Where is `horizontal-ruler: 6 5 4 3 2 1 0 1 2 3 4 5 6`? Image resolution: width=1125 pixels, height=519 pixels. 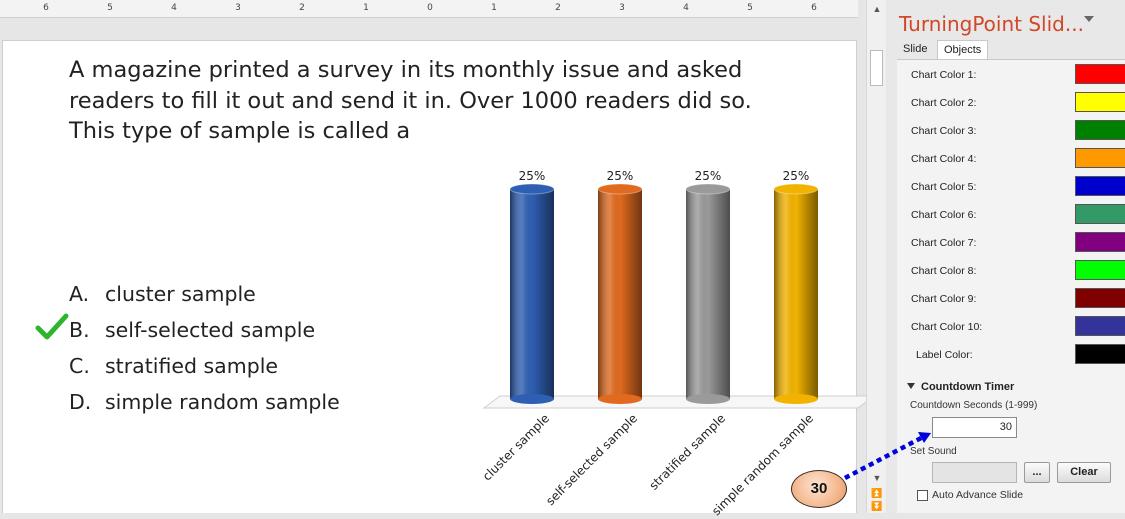 horizontal-ruler: 6 5 4 3 2 1 0 1 2 3 4 5 6 is located at coordinates (429, 9).